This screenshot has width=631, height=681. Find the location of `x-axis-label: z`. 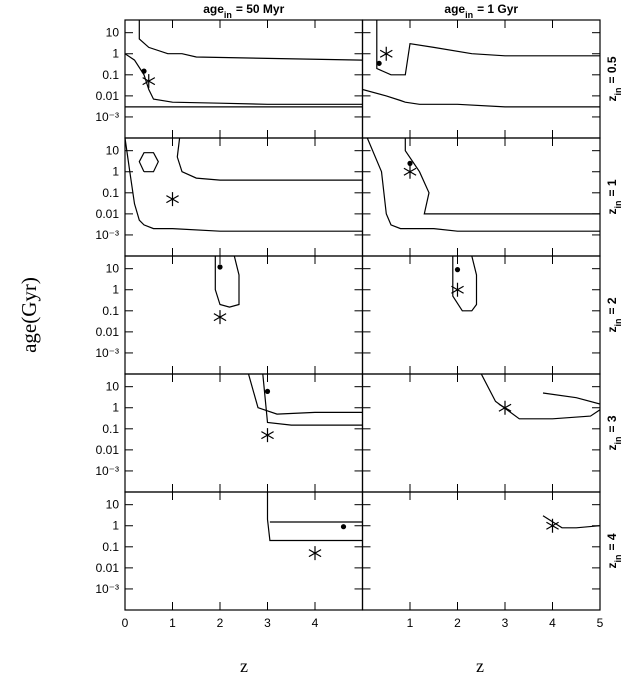

x-axis-label: z is located at coordinates (480, 666).